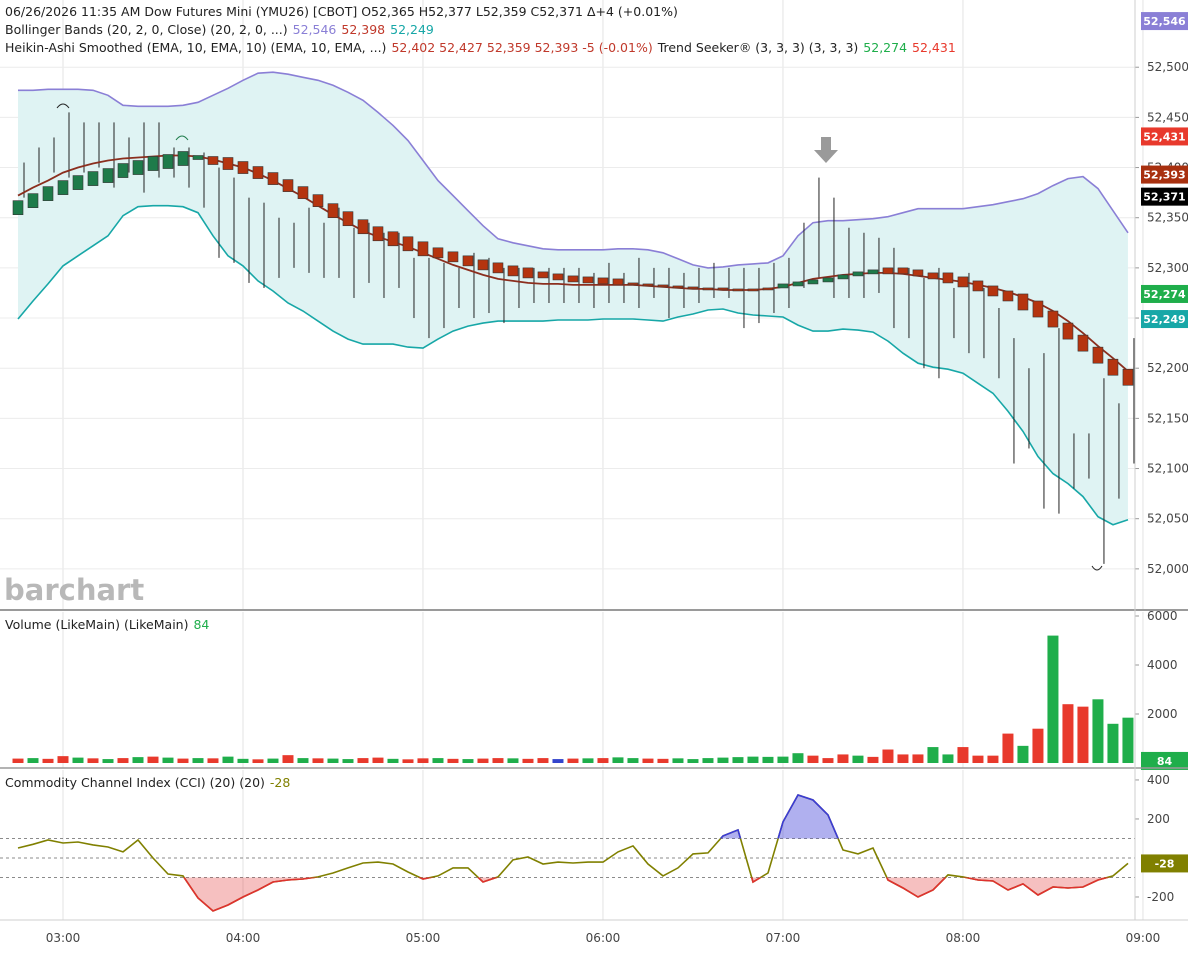 The width and height of the screenshot is (1188, 953). Describe the element at coordinates (201, 624) in the screenshot. I see `legend-text: 84` at that location.